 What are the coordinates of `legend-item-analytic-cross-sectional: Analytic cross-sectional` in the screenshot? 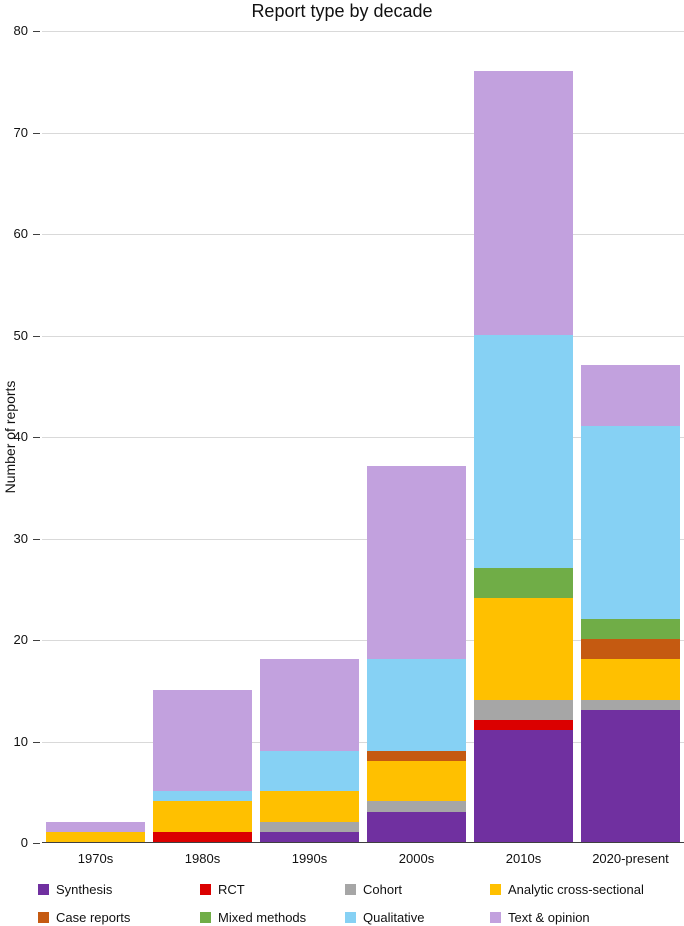 It's located at (567, 889).